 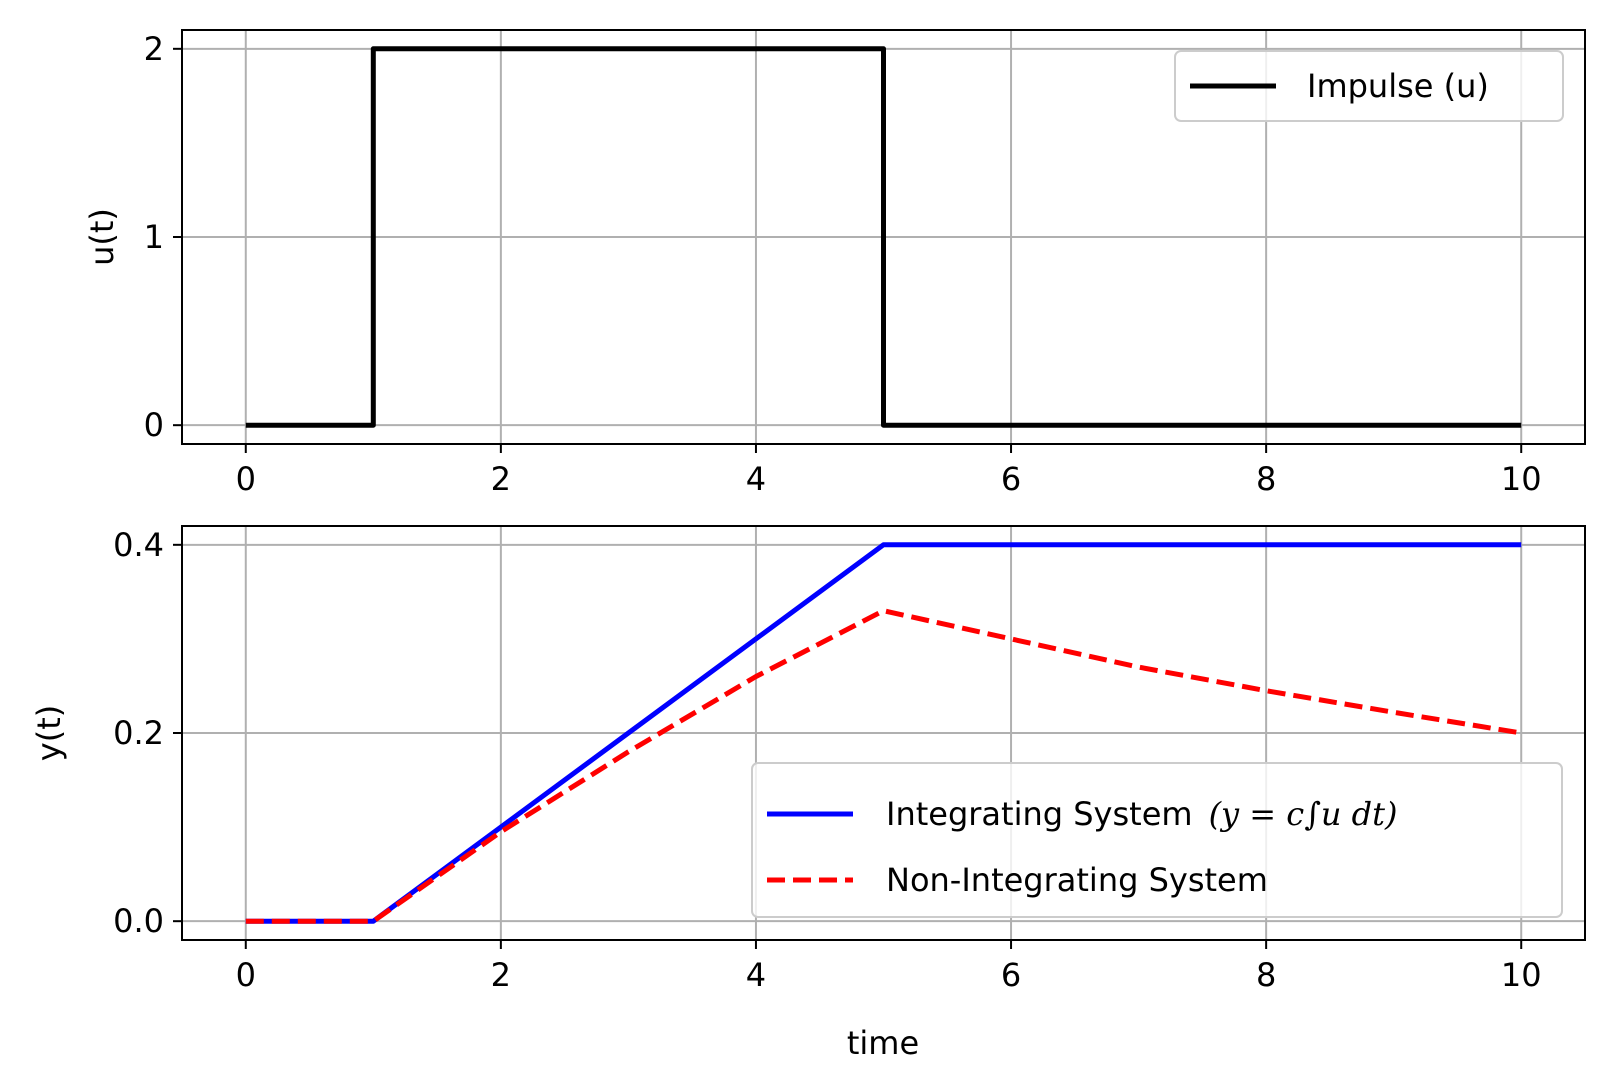 What do you see at coordinates (1303, 814) in the screenshot?
I see `legend-label-integrating-math: (y = c∫u dt)` at bounding box center [1303, 814].